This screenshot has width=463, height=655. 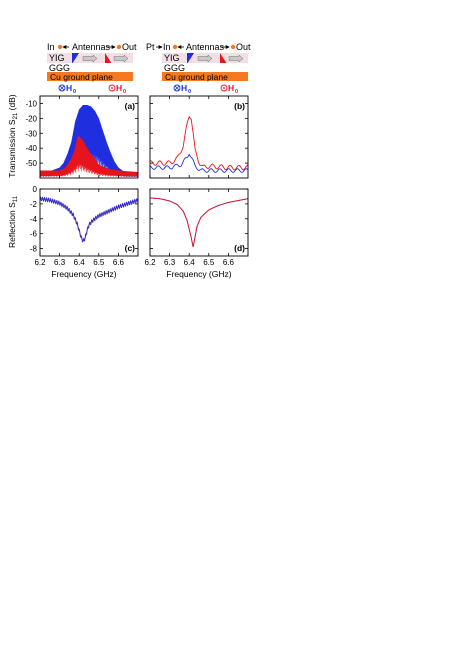 What do you see at coordinates (130, 106) in the screenshot?
I see `panel-label: (a)` at bounding box center [130, 106].